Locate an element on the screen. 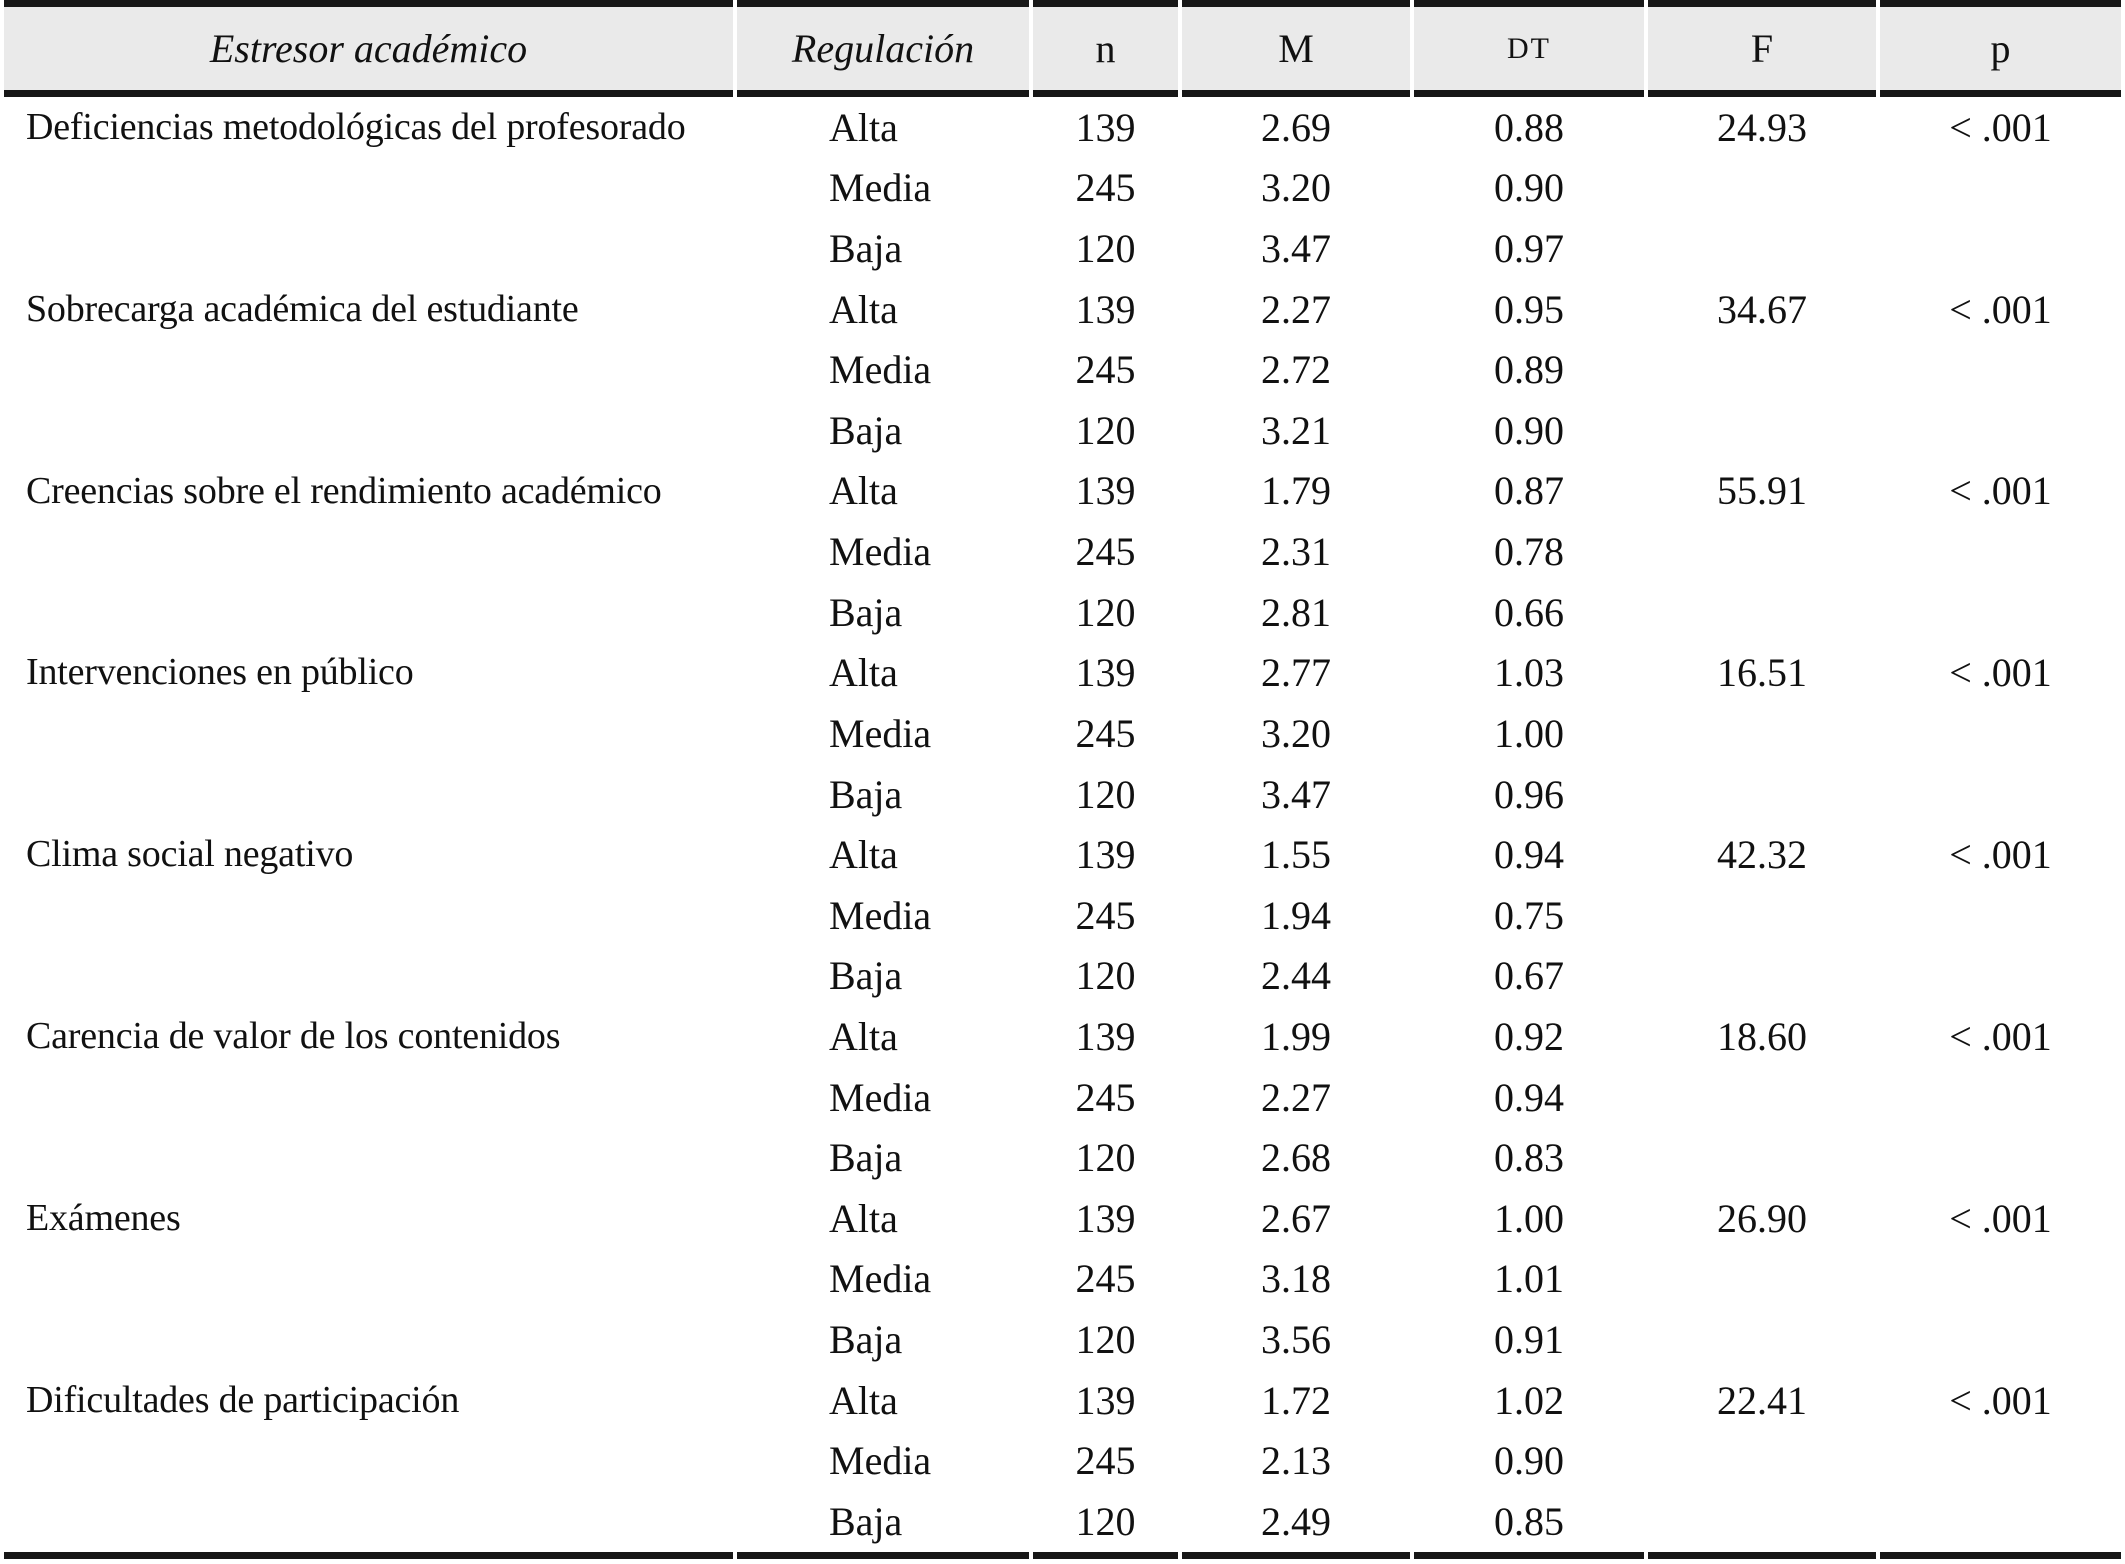 The height and width of the screenshot is (1564, 2125). f-cell: 16.51 is located at coordinates (1762, 673).